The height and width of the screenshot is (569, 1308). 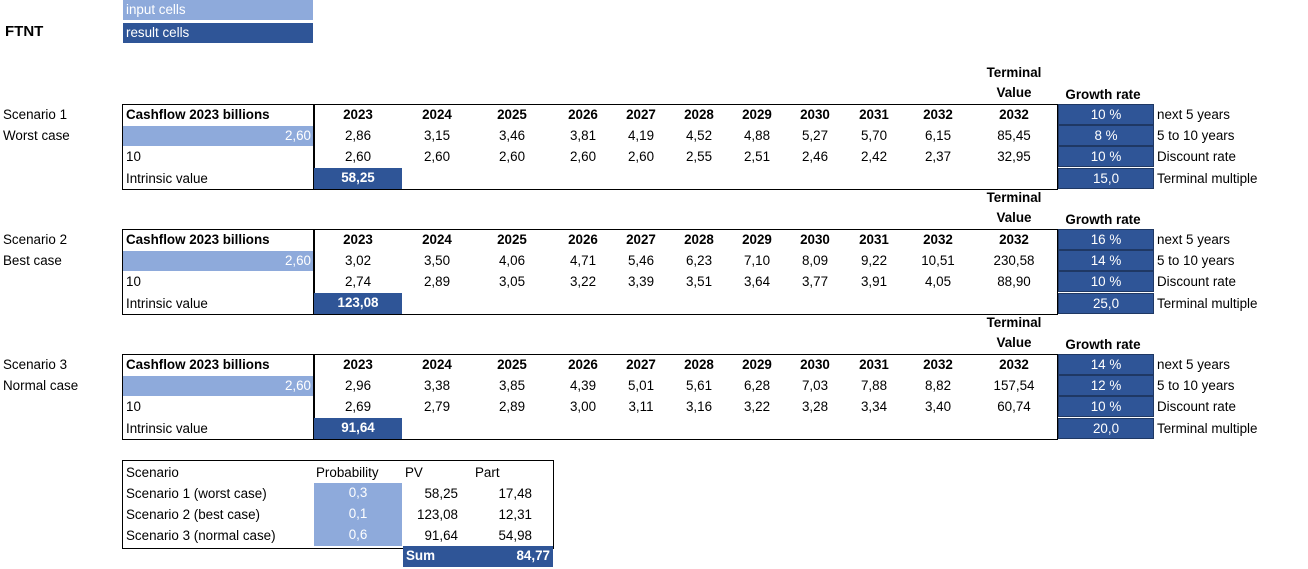 What do you see at coordinates (35, 114) in the screenshot?
I see `scenario-label: Scenario 1` at bounding box center [35, 114].